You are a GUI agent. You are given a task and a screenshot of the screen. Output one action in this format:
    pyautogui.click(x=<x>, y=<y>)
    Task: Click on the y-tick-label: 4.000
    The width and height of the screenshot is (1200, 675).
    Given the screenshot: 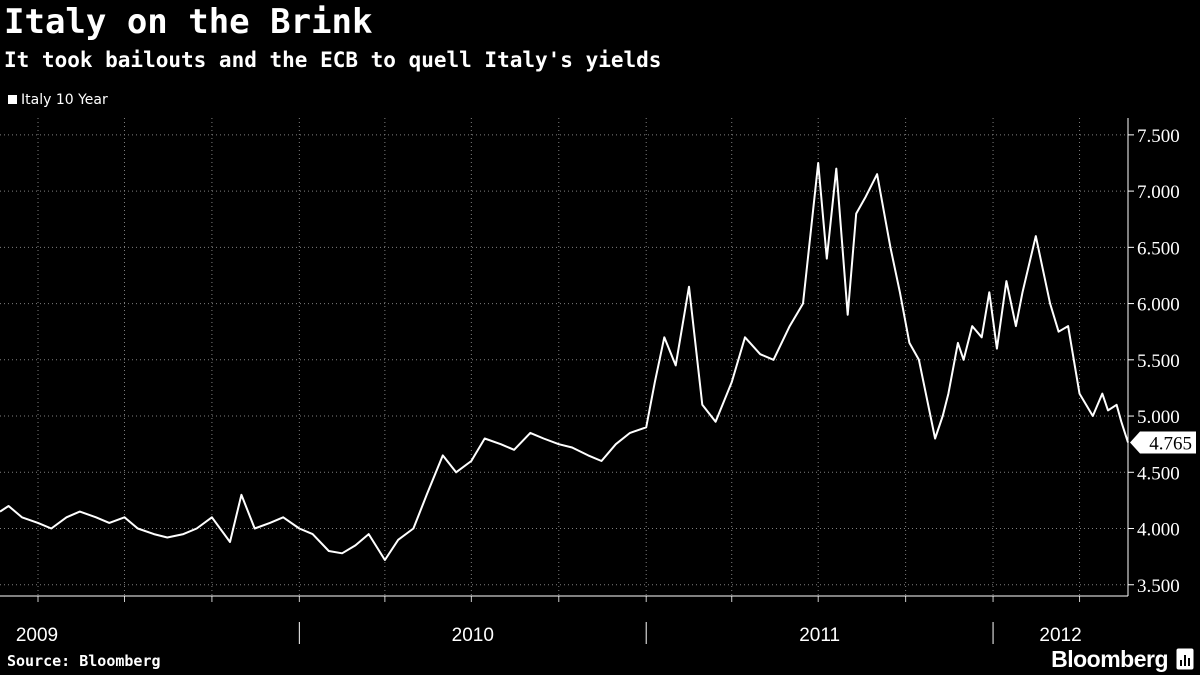 What is the action you would take?
    pyautogui.click(x=1158, y=530)
    